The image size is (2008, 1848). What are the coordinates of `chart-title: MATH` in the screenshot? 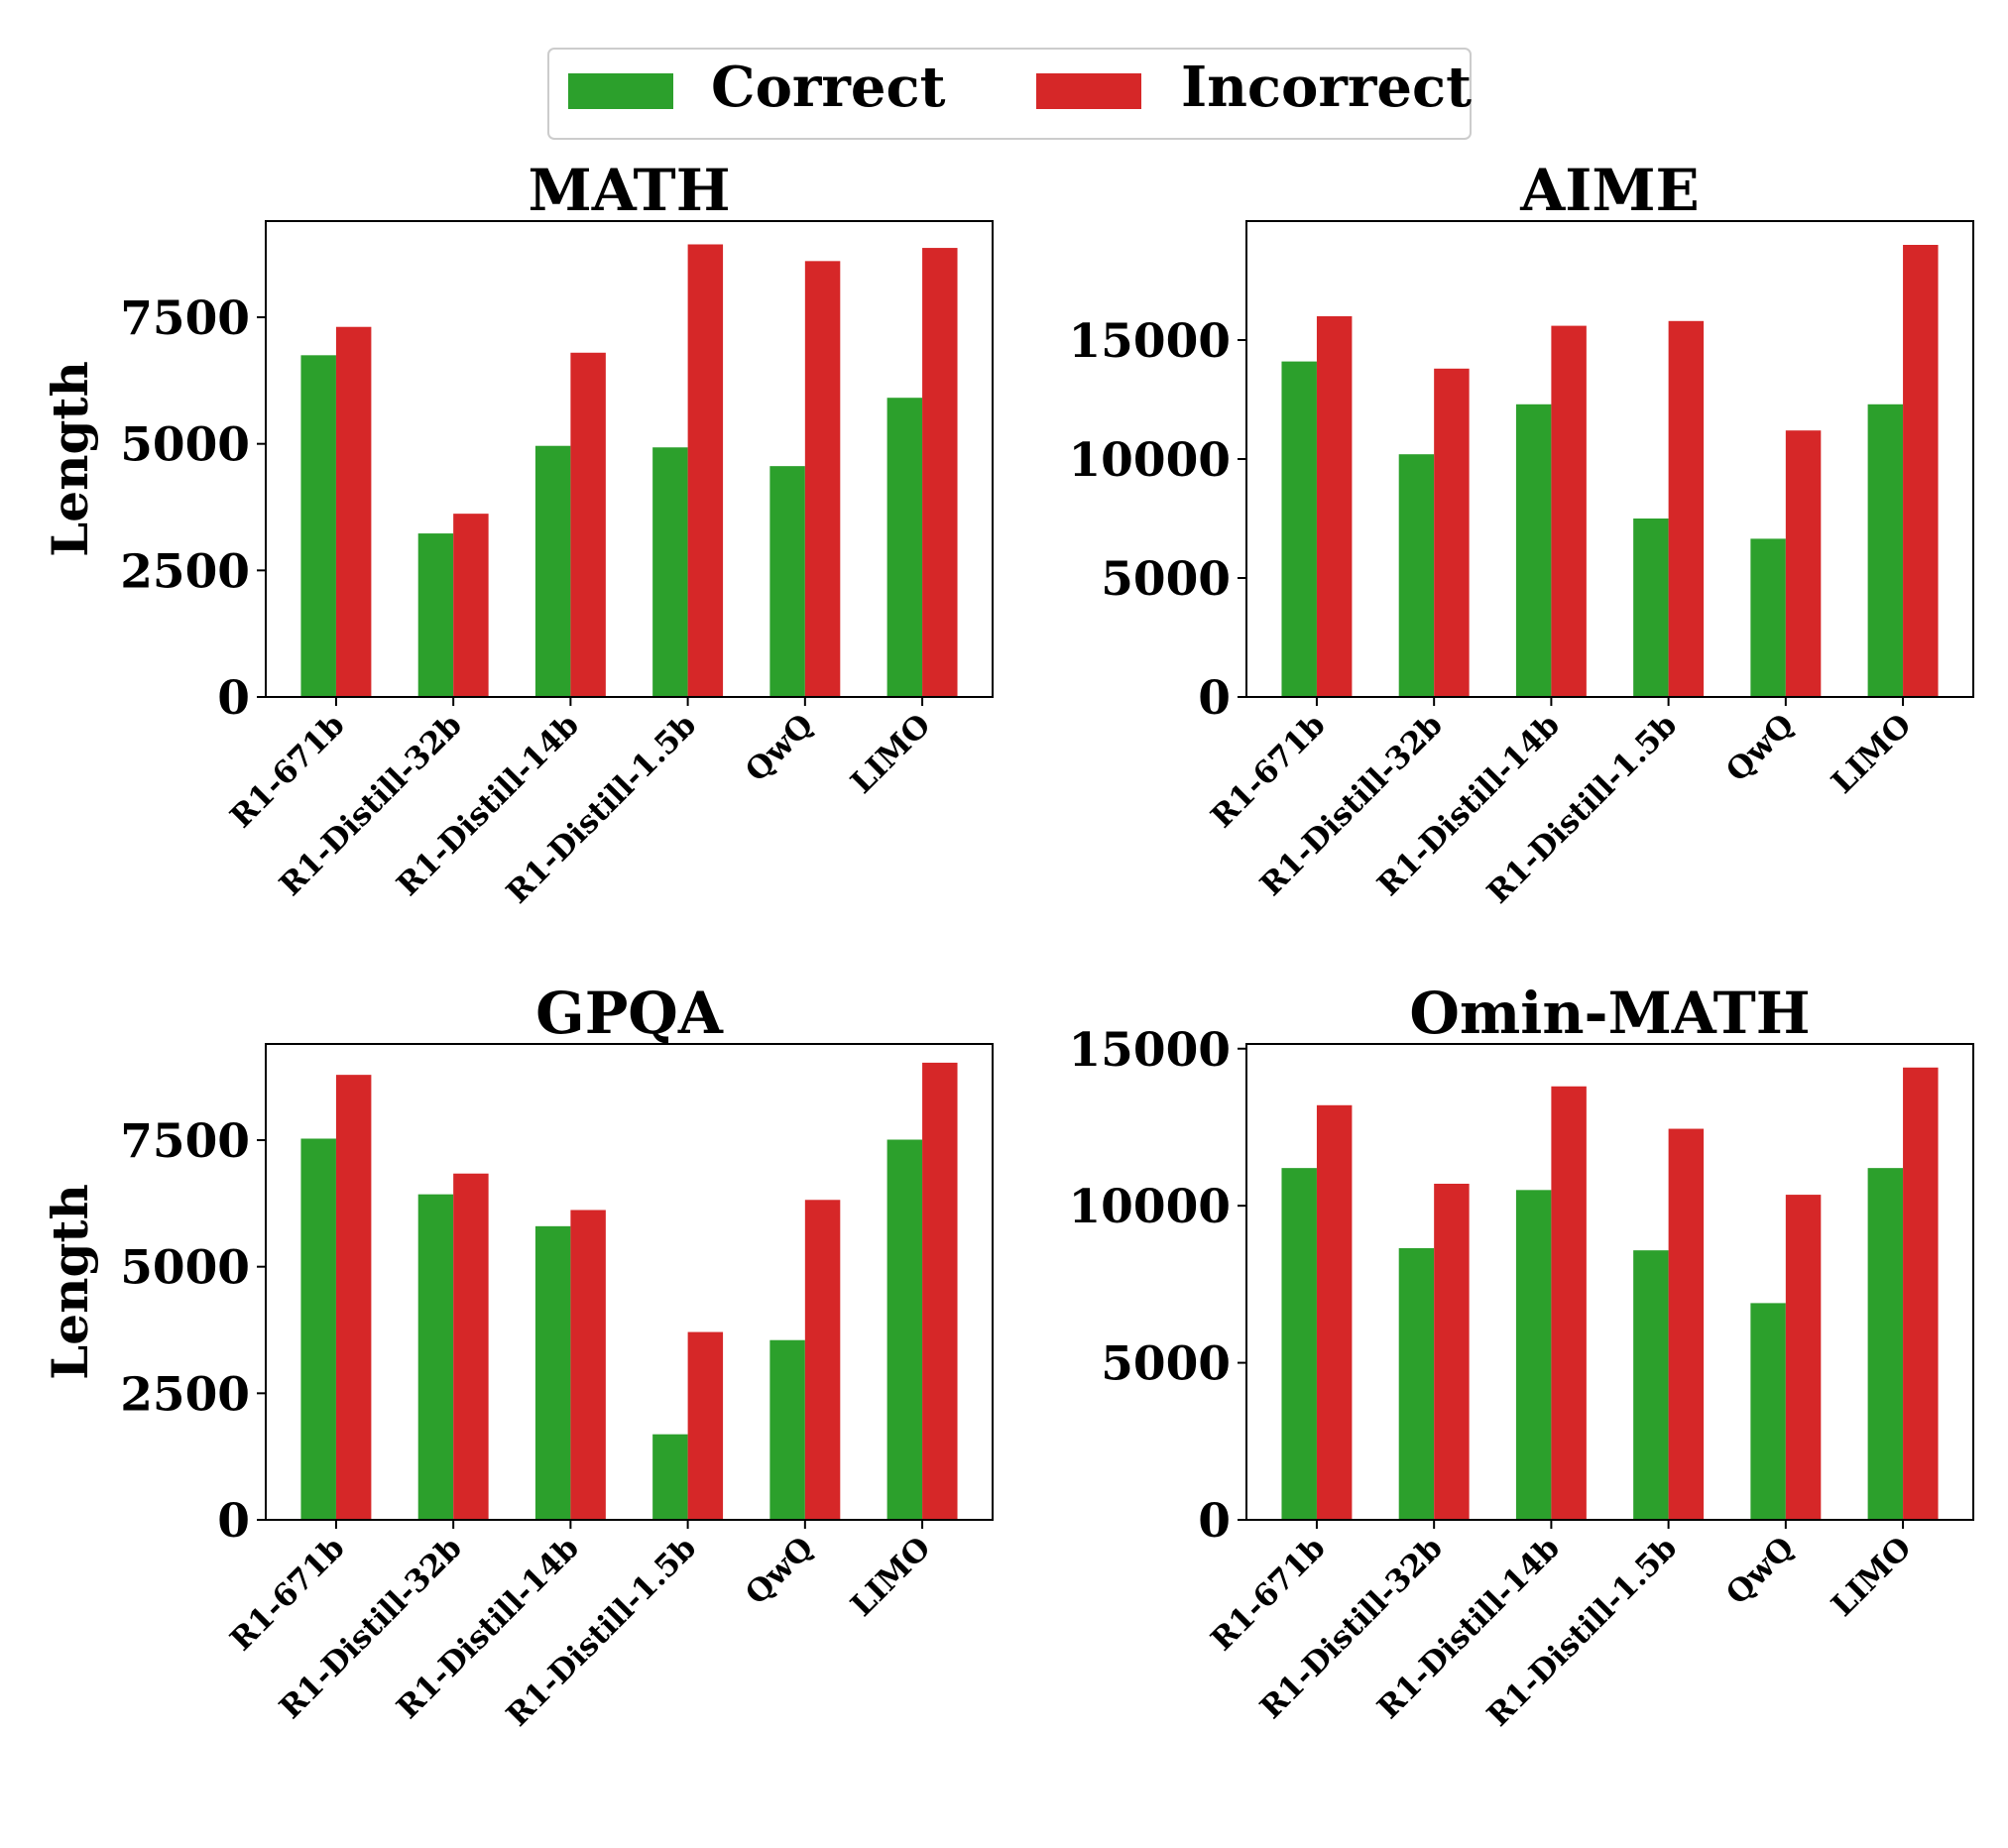 It's located at (630, 190).